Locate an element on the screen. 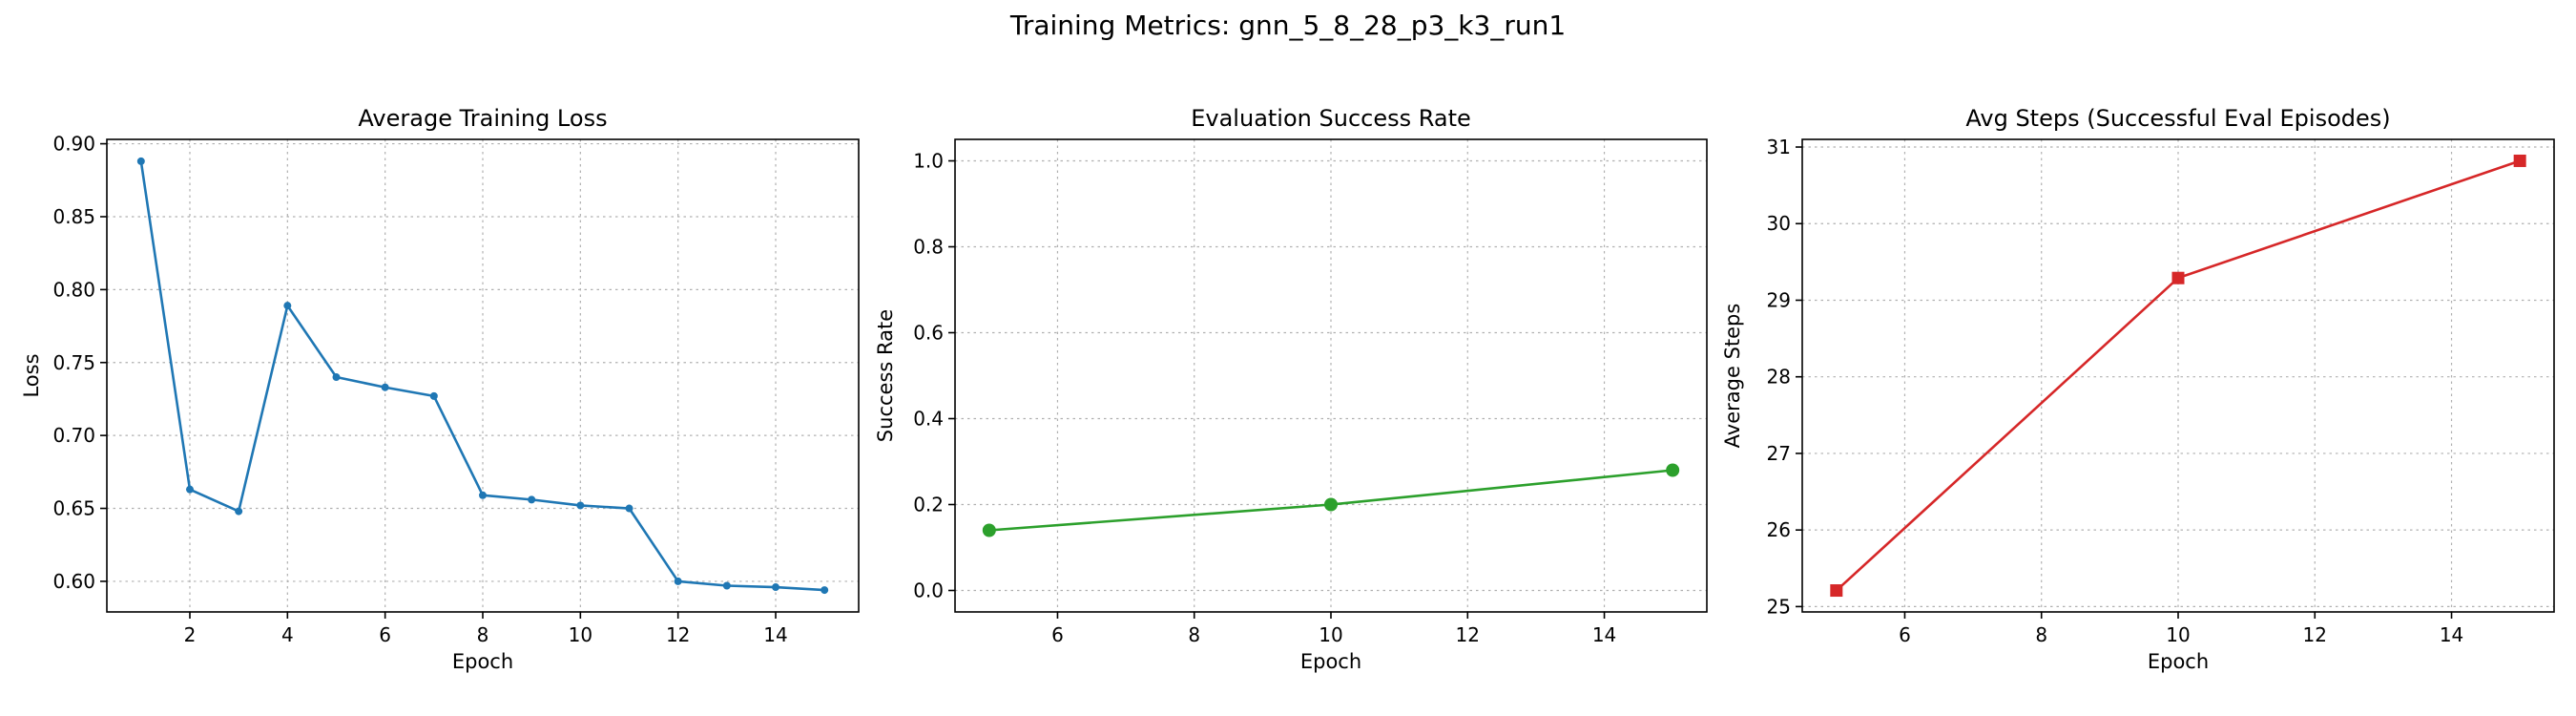  y-tick-label: 0.2 is located at coordinates (928, 505).